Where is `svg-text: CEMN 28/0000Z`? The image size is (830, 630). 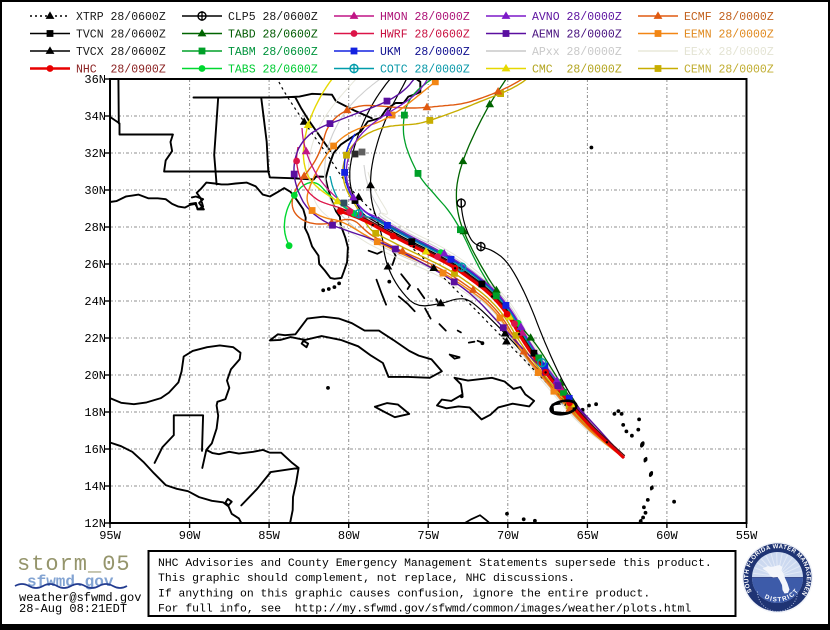 svg-text: CEMN 28/0000Z is located at coordinates (729, 70).